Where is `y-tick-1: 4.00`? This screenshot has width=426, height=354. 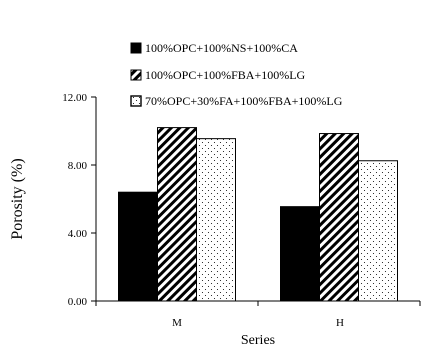 y-tick-1: 4.00 is located at coordinates (82, 234).